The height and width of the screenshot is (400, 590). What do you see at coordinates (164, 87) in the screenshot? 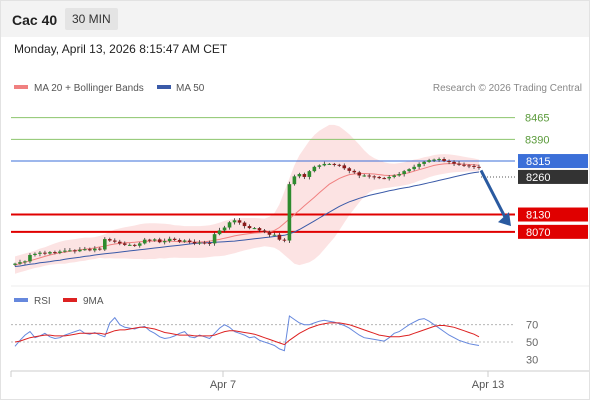
I see `ma50-legend-swatch` at bounding box center [164, 87].